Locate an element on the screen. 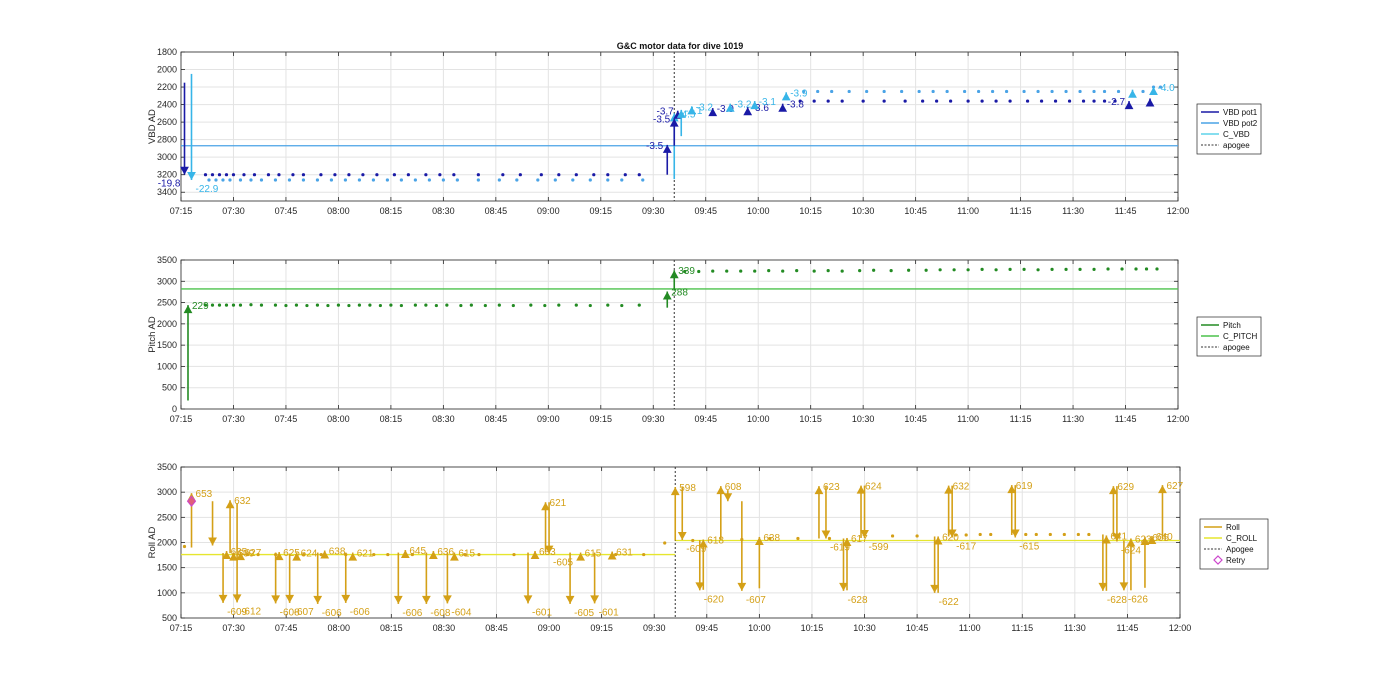 This screenshot has height=693, width=1400. y-tick-label: 1000 is located at coordinates (167, 593).